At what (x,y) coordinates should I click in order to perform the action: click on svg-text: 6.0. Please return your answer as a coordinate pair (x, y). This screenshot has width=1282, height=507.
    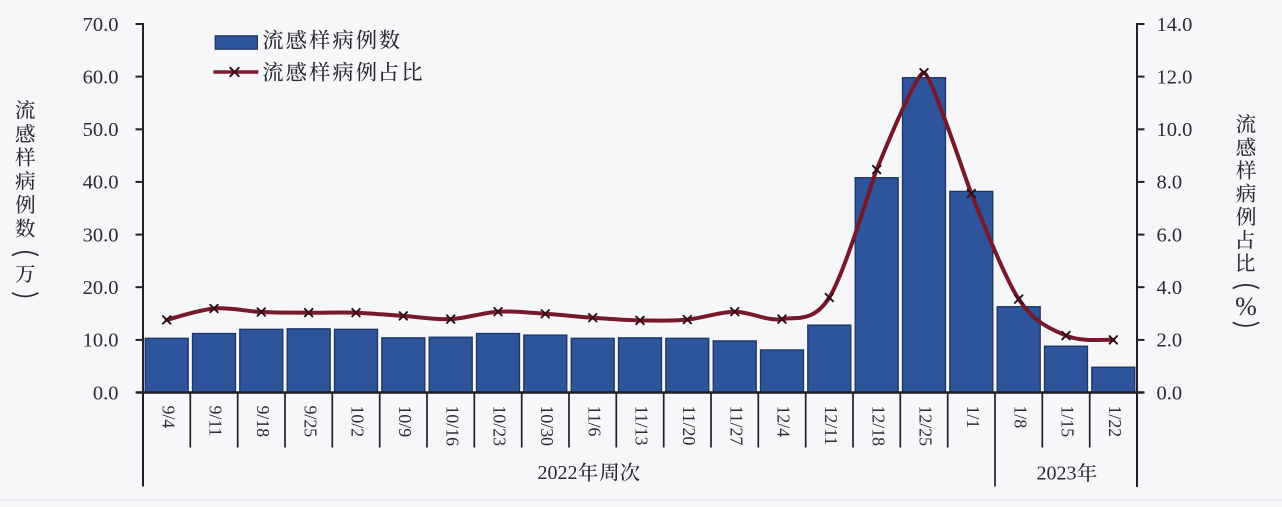
    Looking at the image, I should click on (1170, 235).